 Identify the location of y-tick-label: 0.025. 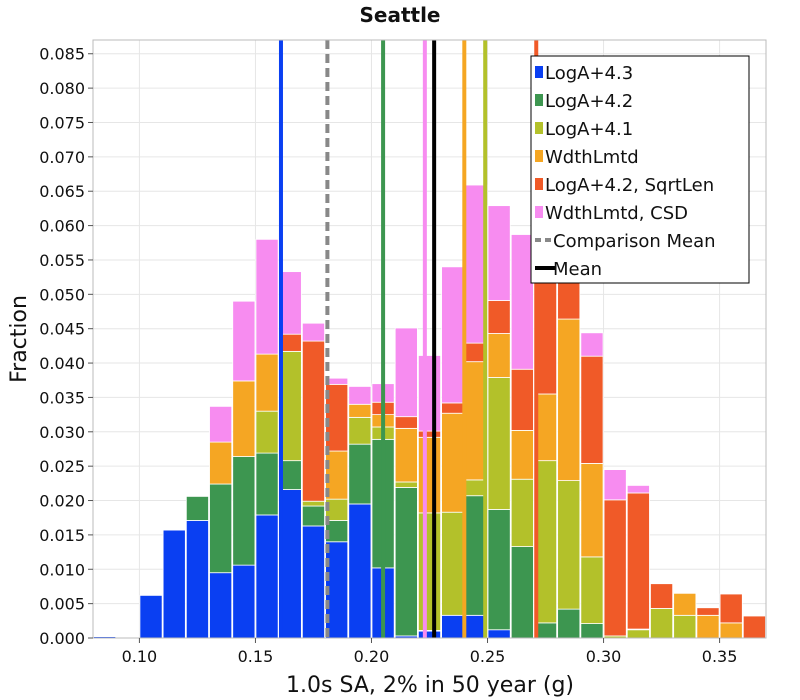
(62, 466).